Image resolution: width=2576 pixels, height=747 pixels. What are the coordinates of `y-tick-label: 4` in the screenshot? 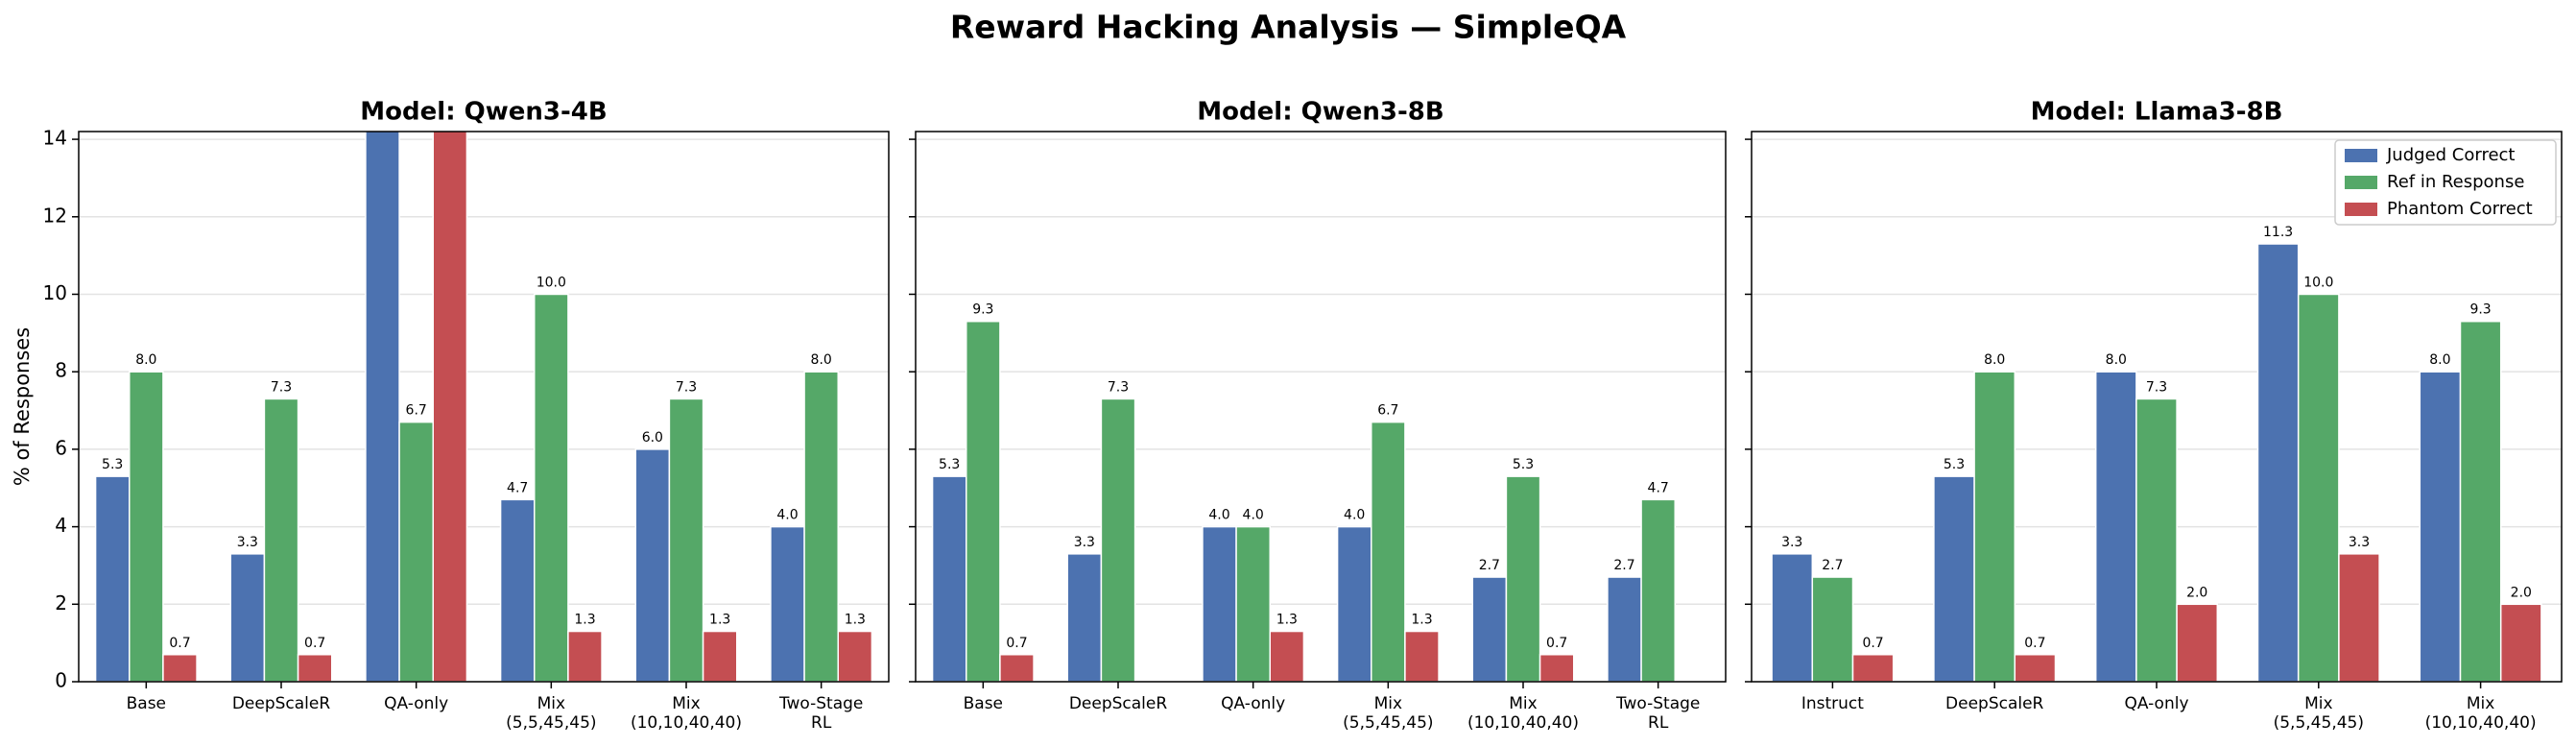 It's located at (61, 526).